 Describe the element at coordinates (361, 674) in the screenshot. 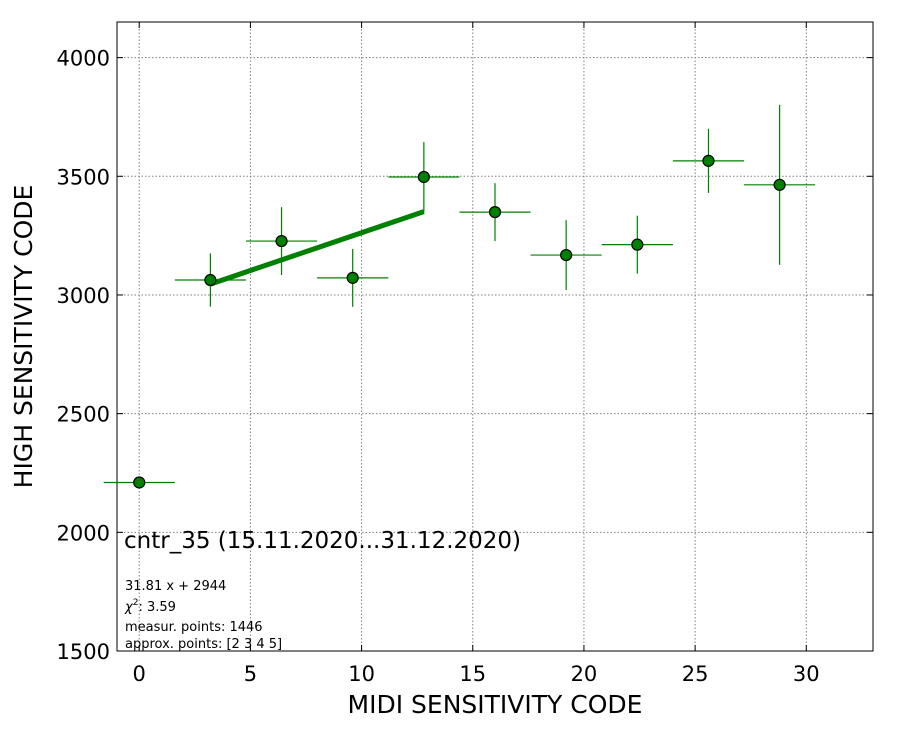

I see `x-tick-label: 10` at that location.